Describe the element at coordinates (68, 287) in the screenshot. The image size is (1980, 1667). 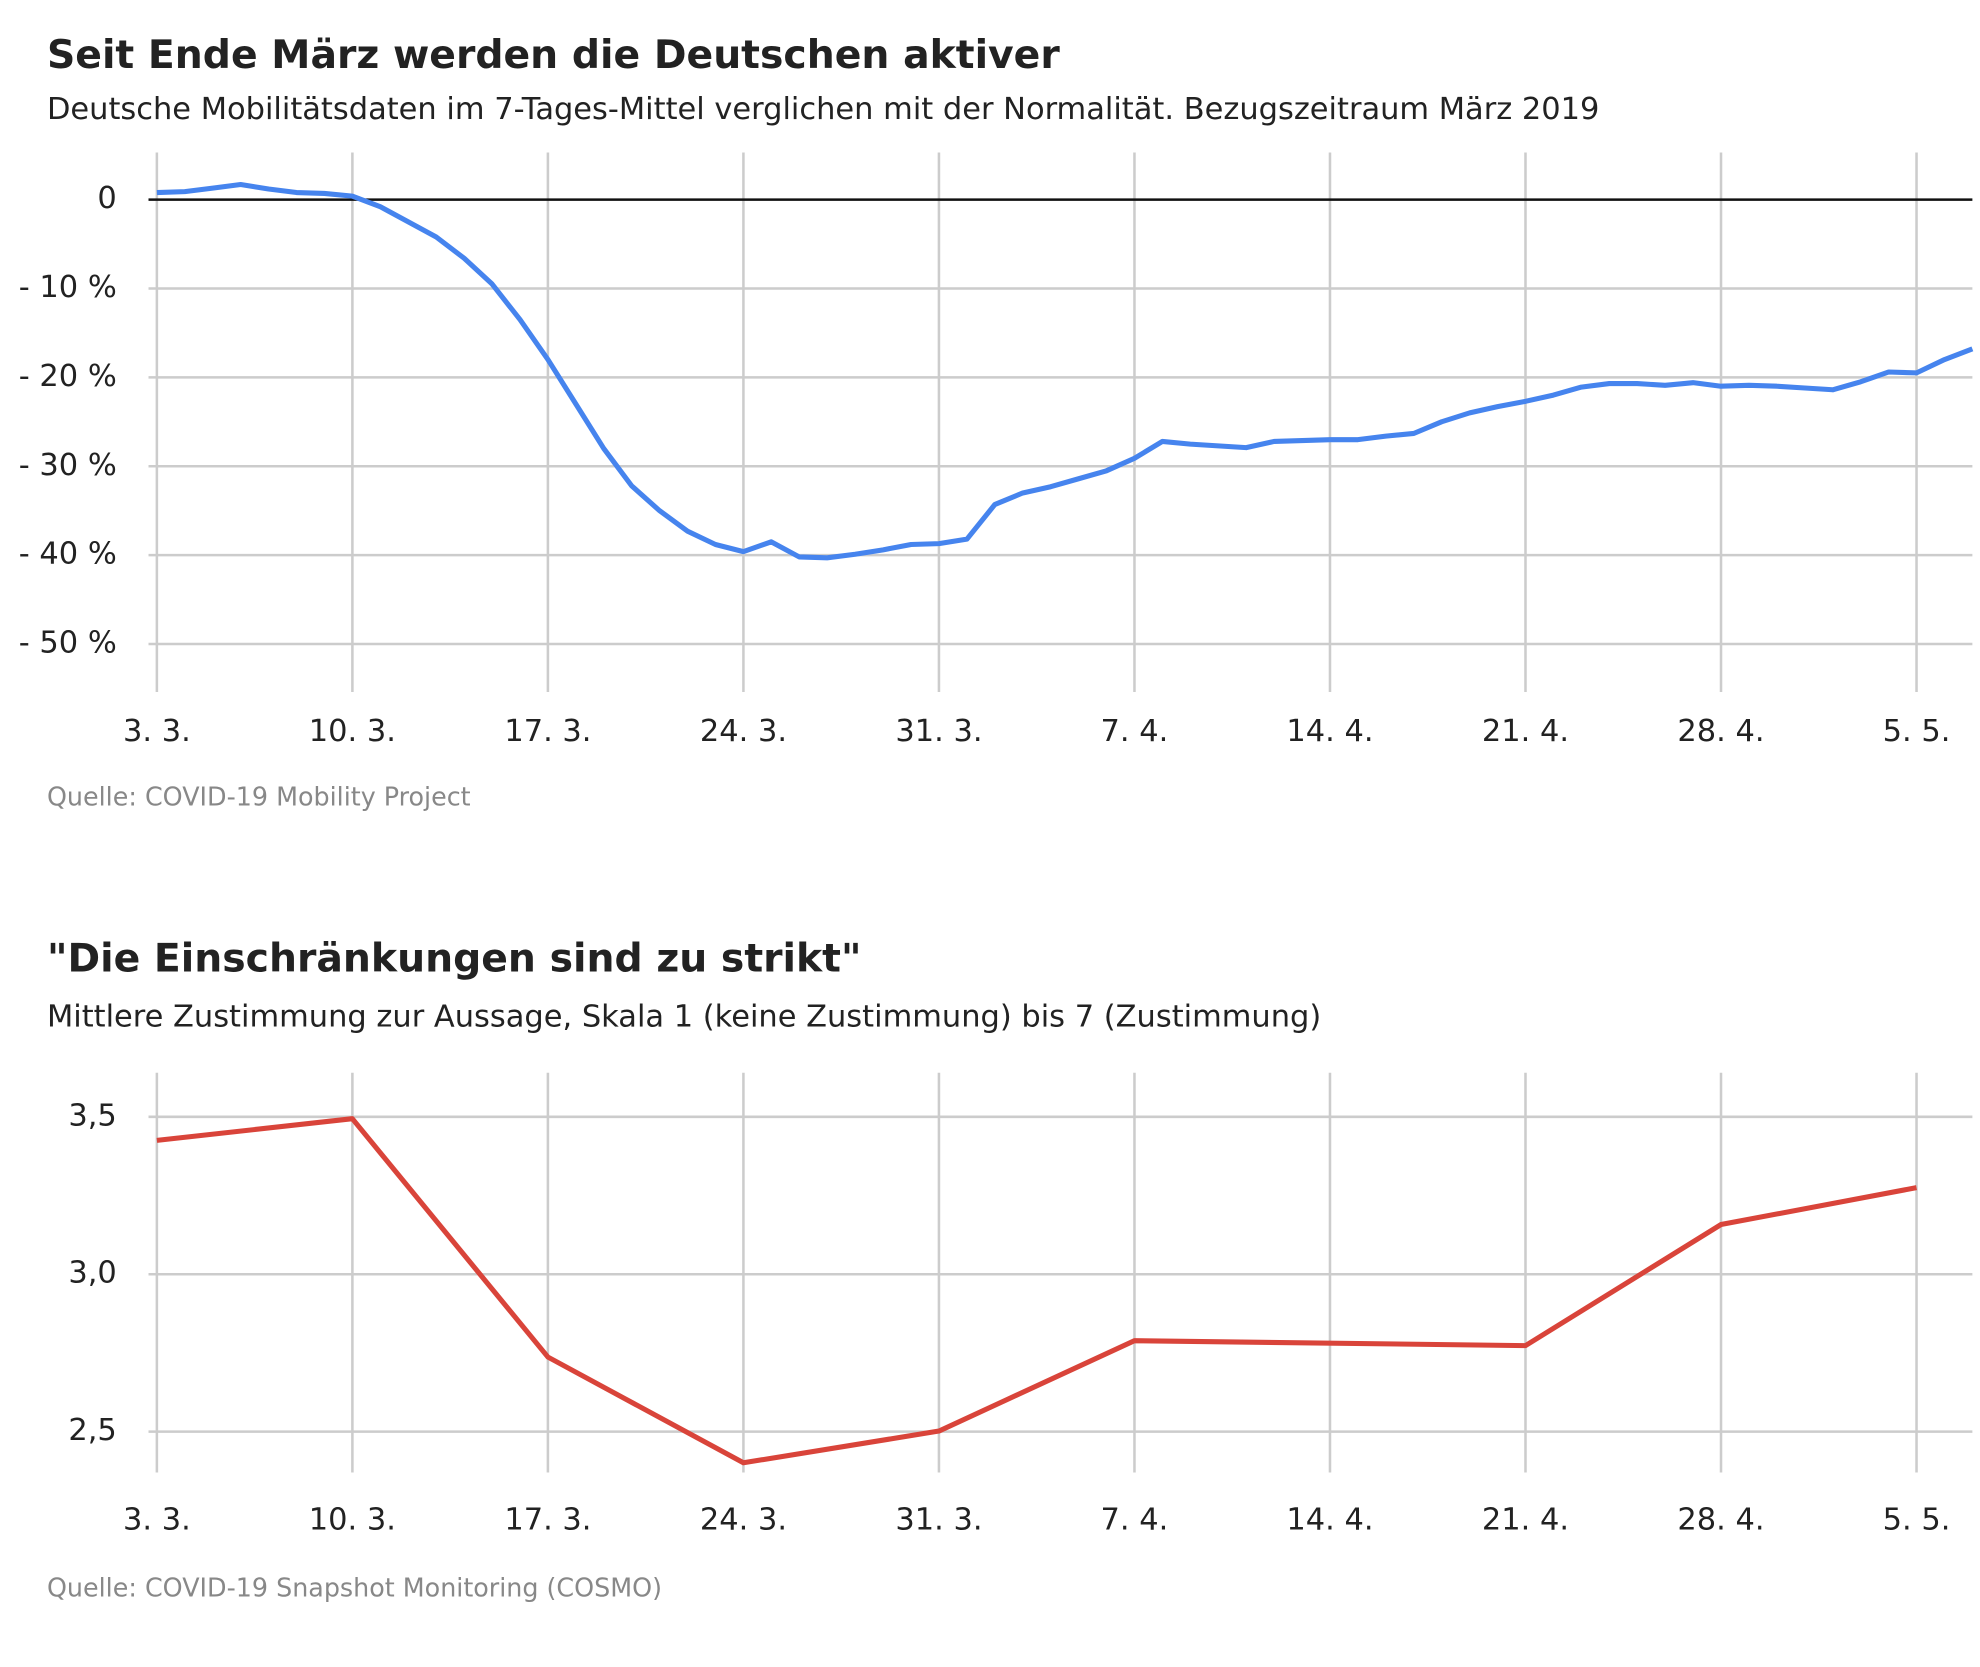
I see `y-tick-label: - 10 %` at that location.